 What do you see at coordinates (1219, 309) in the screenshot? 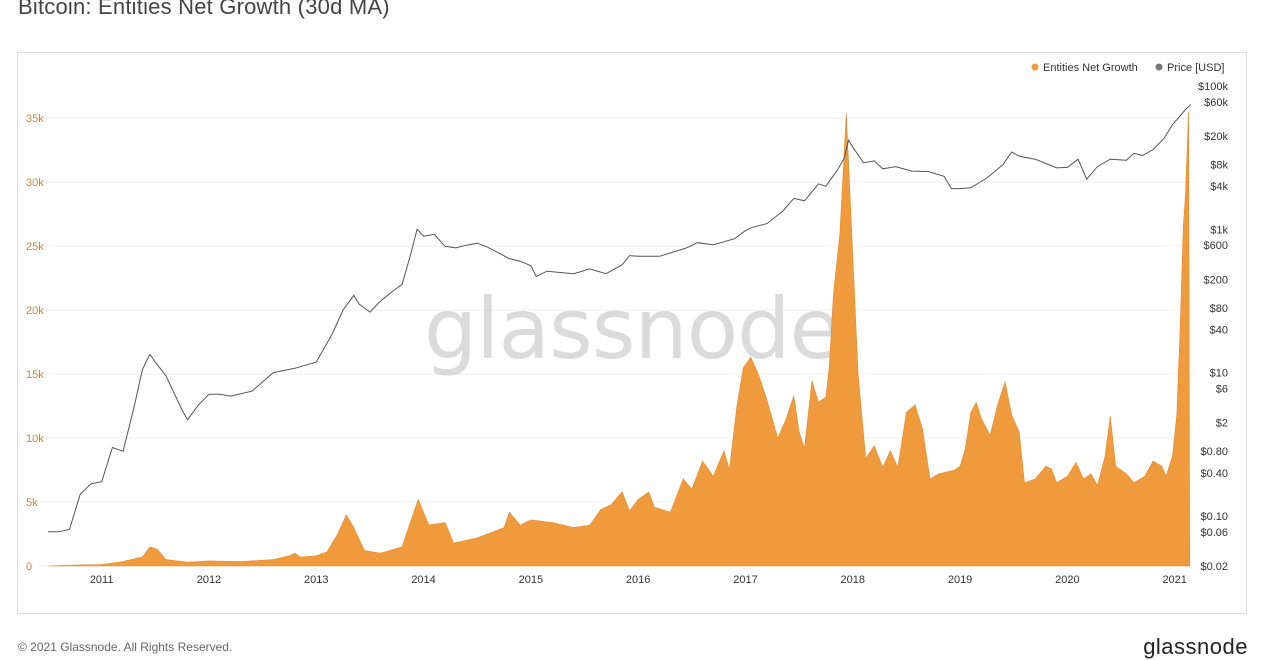
I see `y-right-tick-label: $80` at bounding box center [1219, 309].